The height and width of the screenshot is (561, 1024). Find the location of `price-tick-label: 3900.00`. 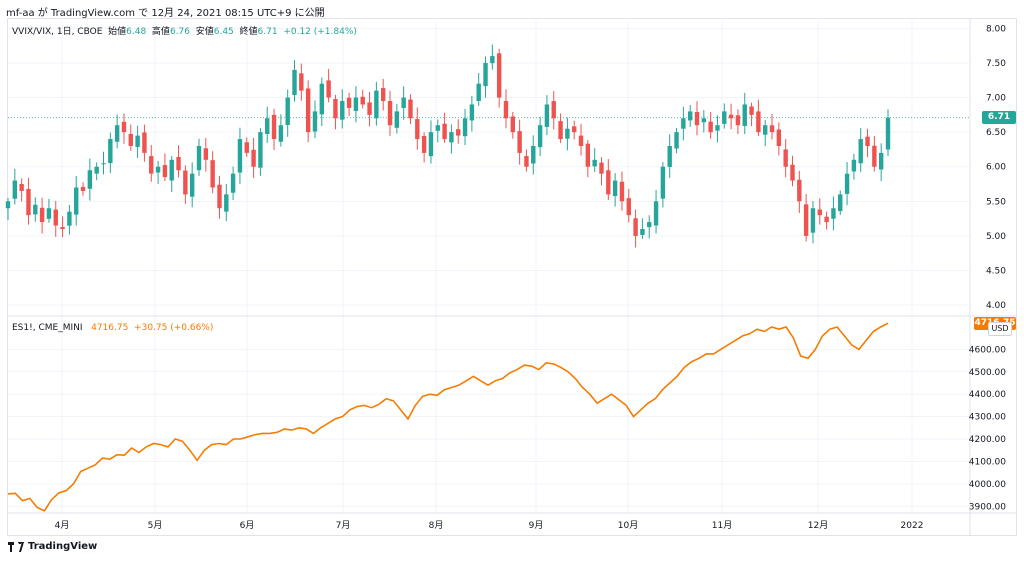

price-tick-label: 3900.00 is located at coordinates (987, 507).